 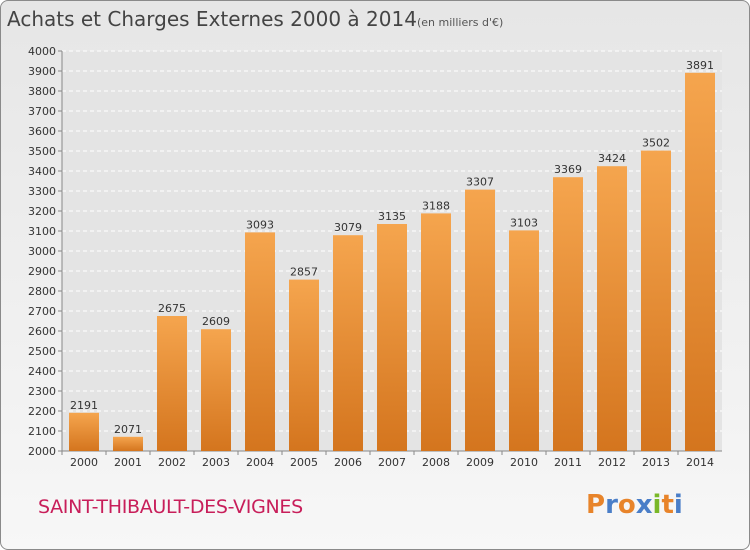 What do you see at coordinates (128, 429) in the screenshot?
I see `data-label: 2071` at bounding box center [128, 429].